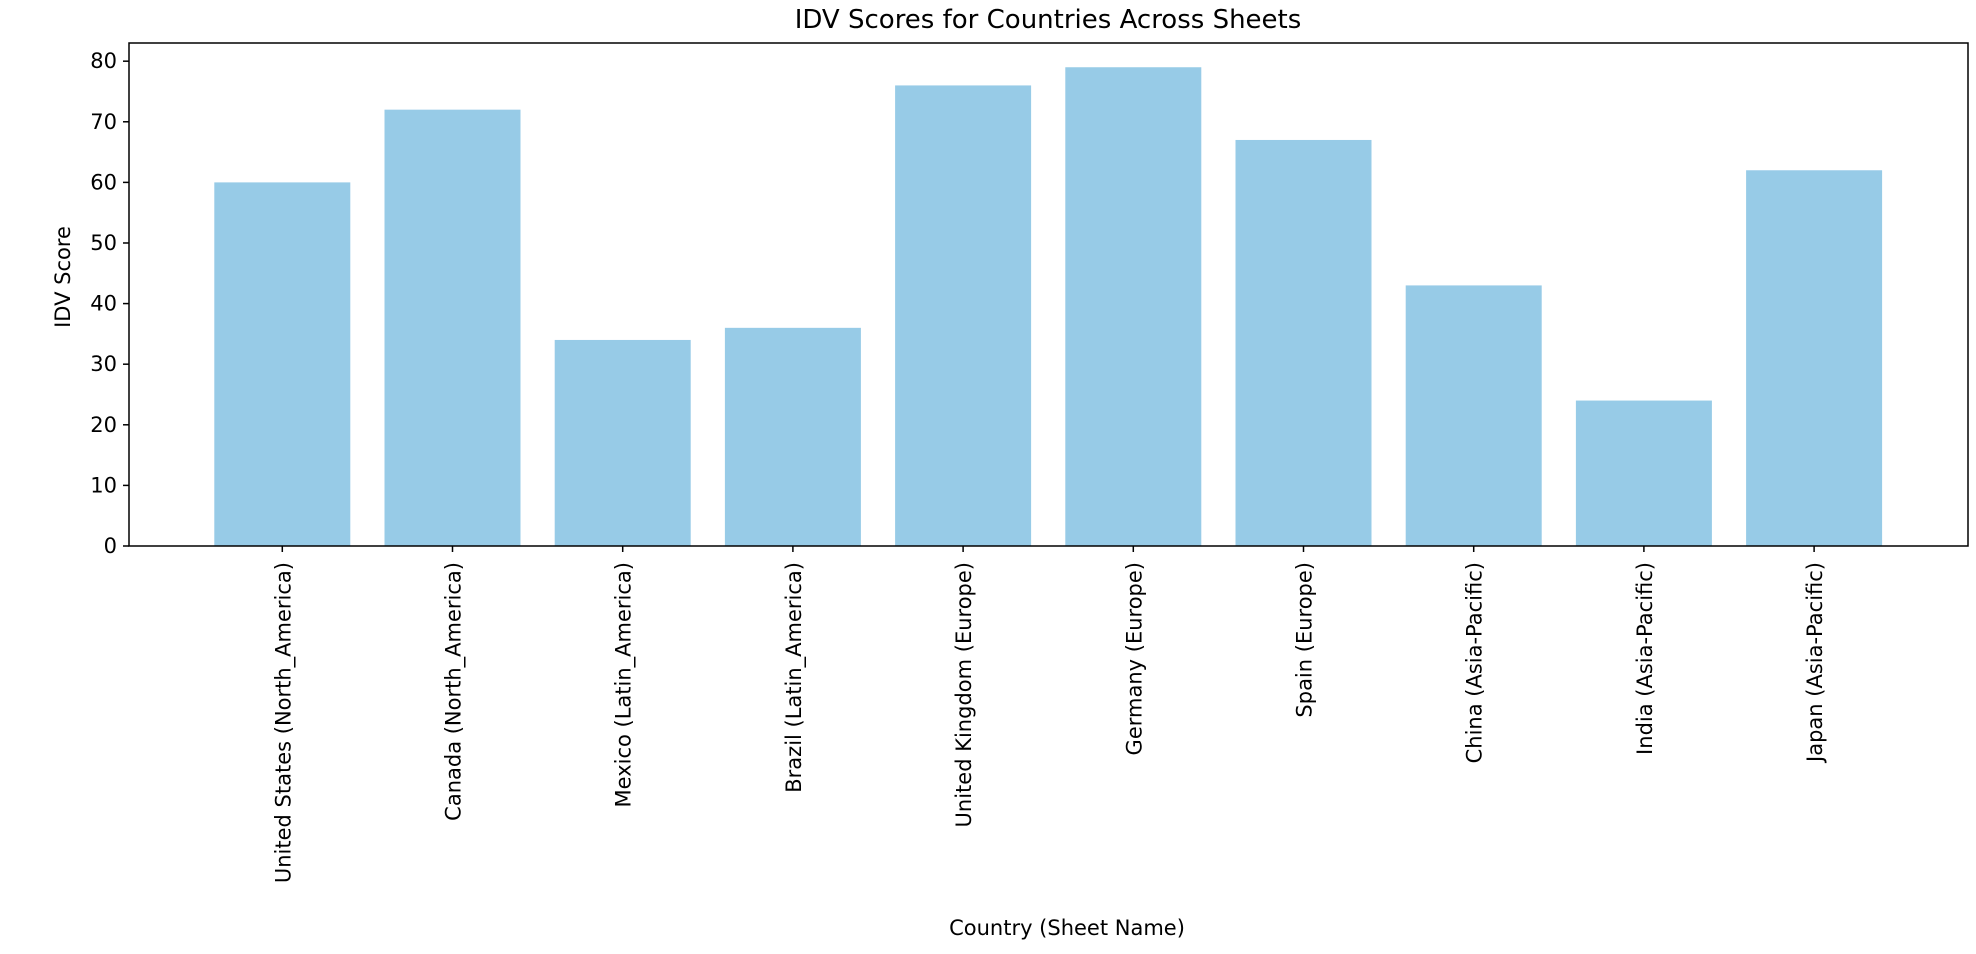 The height and width of the screenshot is (954, 1976). Describe the element at coordinates (454, 691) in the screenshot. I see `x-tick-label: Canada (North_America)` at that location.